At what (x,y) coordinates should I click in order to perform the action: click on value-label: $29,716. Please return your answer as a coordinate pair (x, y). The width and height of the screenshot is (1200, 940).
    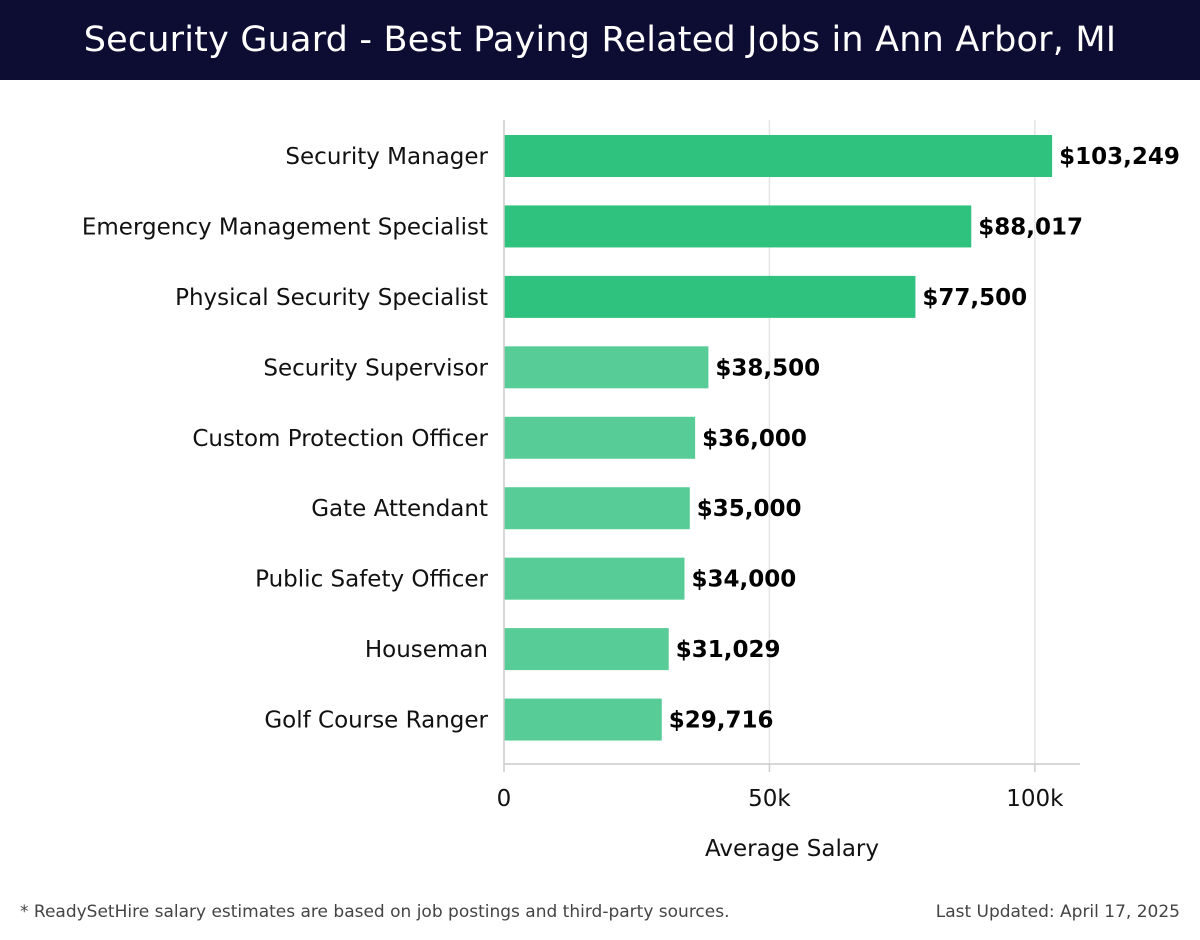
    Looking at the image, I should click on (721, 721).